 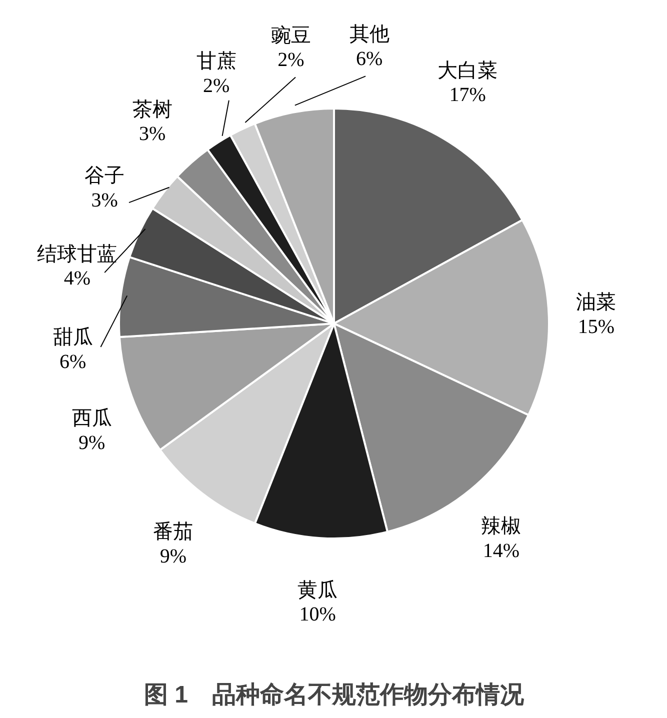 I want to click on slice-label: 大白菜, so click(x=468, y=71).